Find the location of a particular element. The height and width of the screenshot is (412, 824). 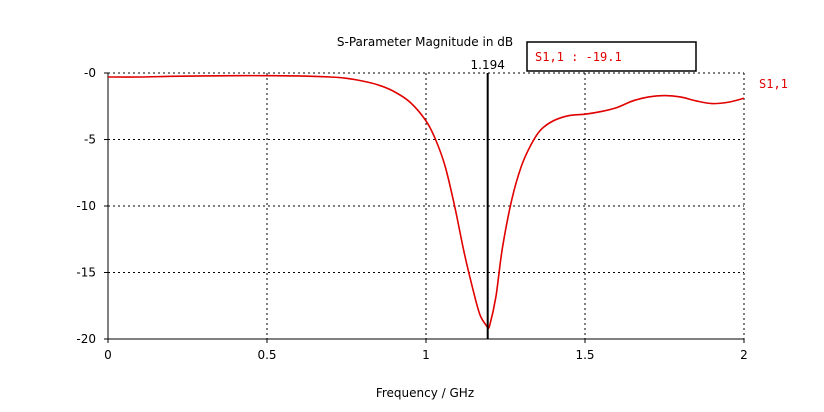

marker: 1.194 is located at coordinates (488, 198).